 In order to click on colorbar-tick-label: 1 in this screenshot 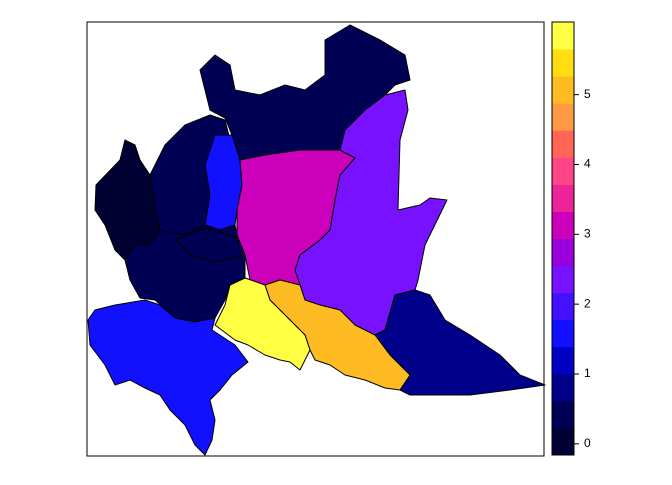, I will do `click(587, 373)`.